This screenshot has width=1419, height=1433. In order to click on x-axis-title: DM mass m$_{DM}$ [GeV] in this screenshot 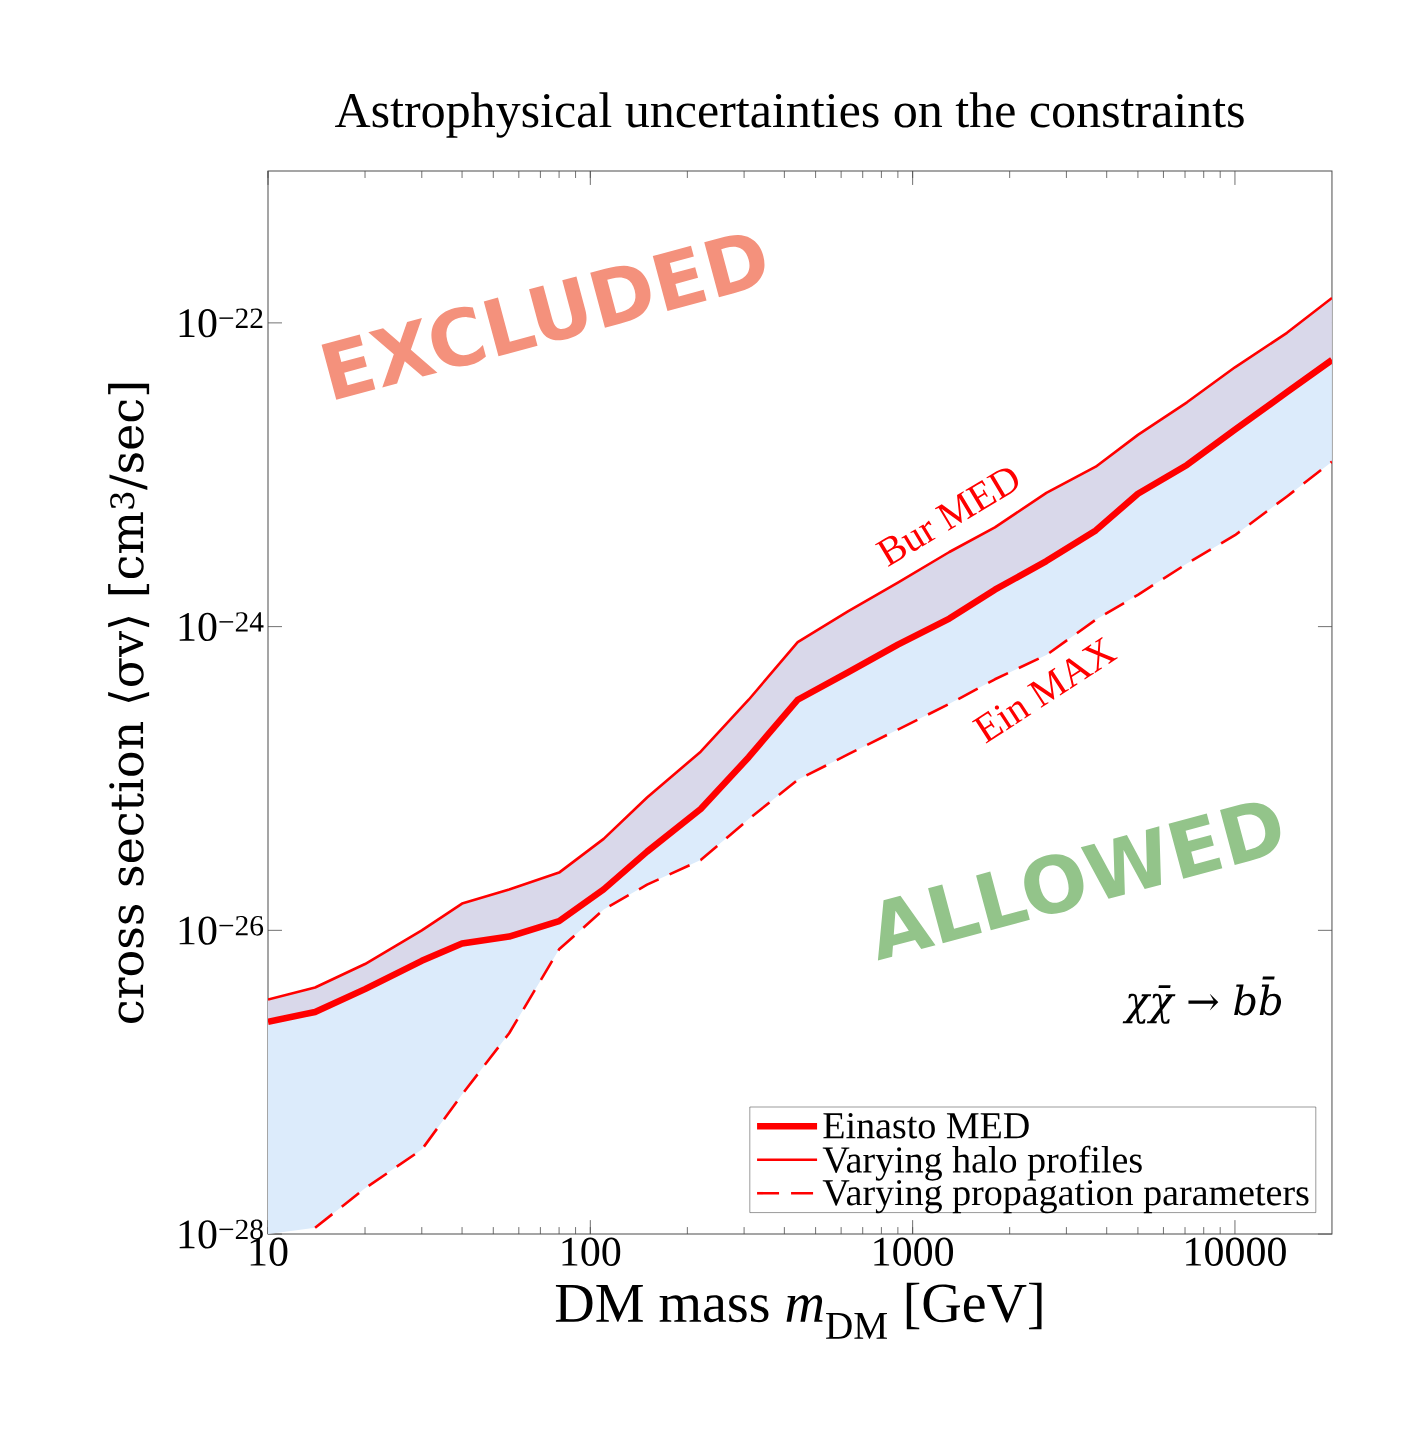, I will do `click(798, 1310)`.